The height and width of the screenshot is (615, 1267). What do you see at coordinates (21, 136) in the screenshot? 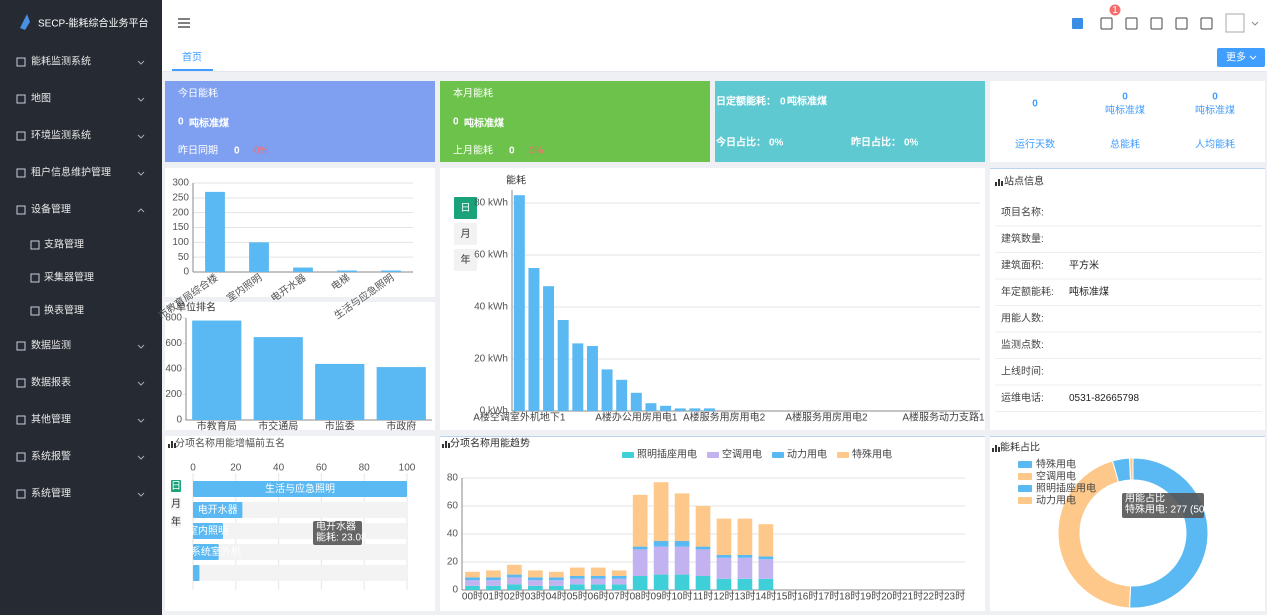
I see `menu-icon` at bounding box center [21, 136].